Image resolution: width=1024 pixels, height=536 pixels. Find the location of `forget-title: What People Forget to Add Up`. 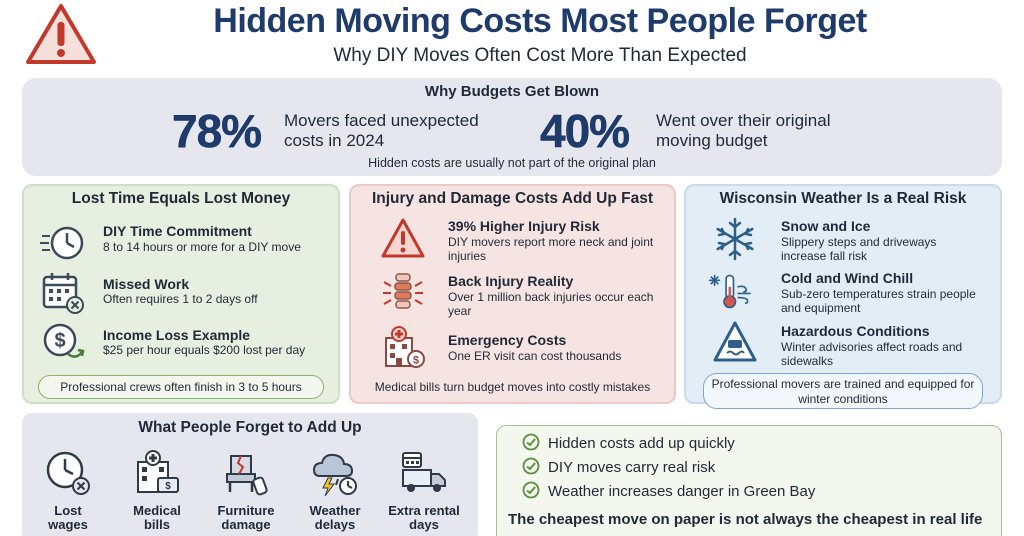

forget-title: What People Forget to Add Up is located at coordinates (250, 427).